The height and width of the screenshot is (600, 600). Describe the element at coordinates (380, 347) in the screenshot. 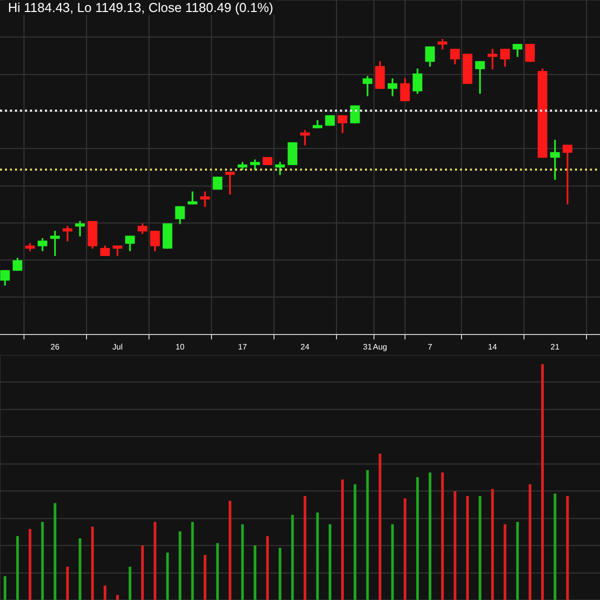

I see `x-tick-label: Aug` at that location.